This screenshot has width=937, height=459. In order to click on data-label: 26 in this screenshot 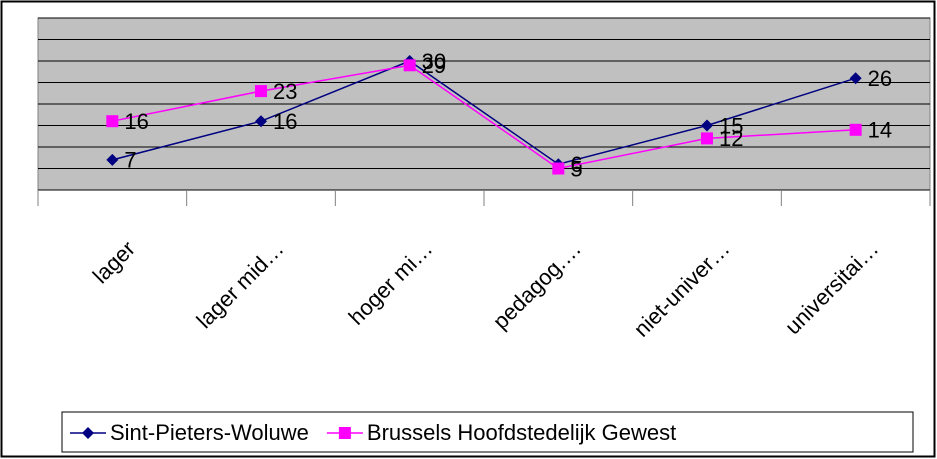, I will do `click(880, 78)`.